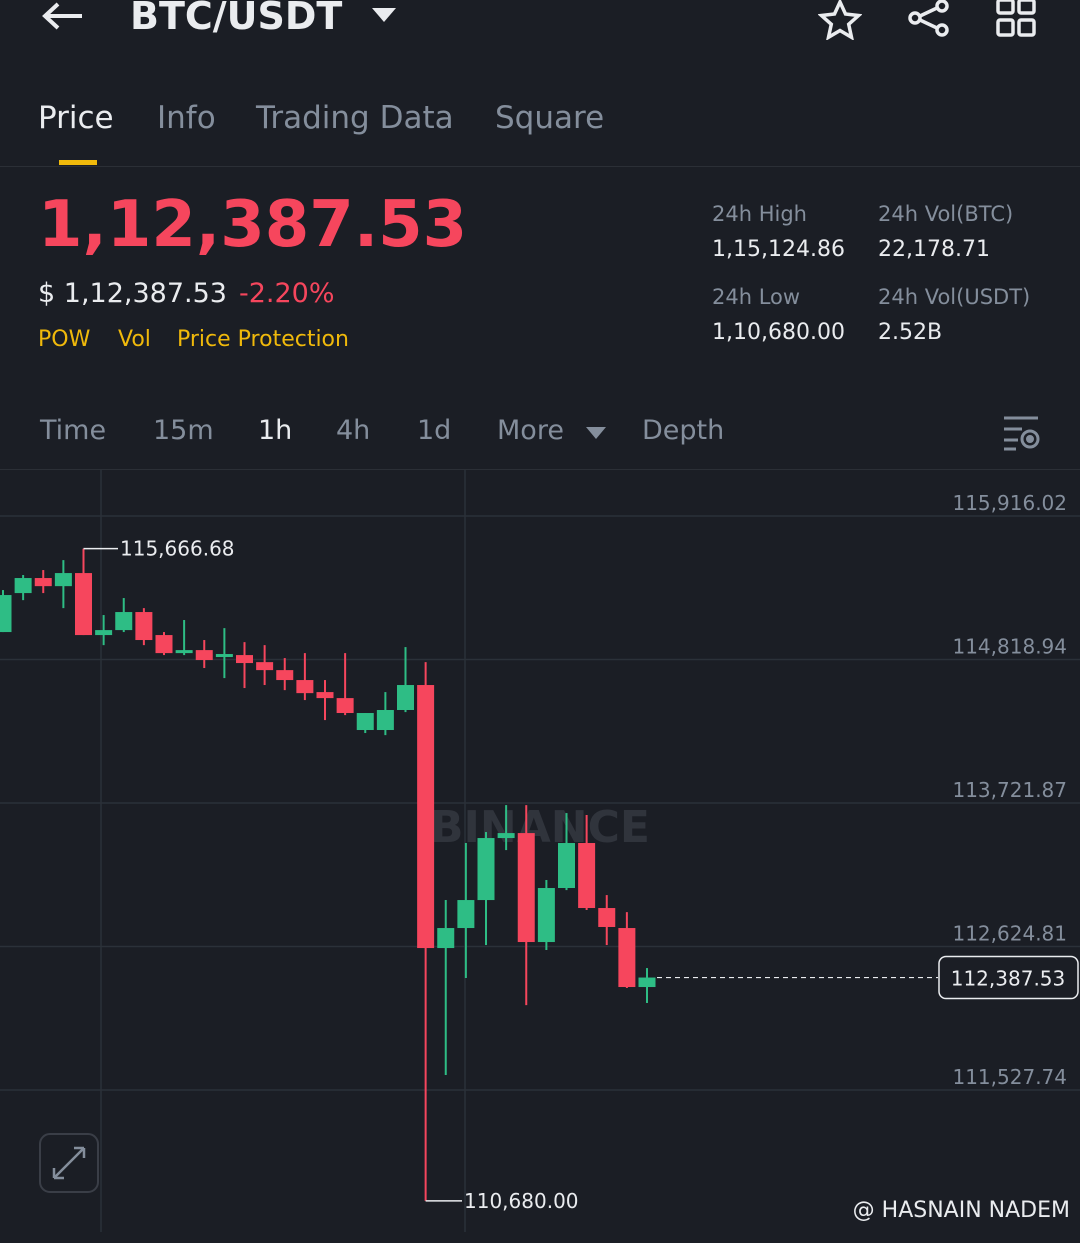 Image resolution: width=1080 pixels, height=1243 pixels. Describe the element at coordinates (355, 118) in the screenshot. I see `tab: Trading Data` at that location.